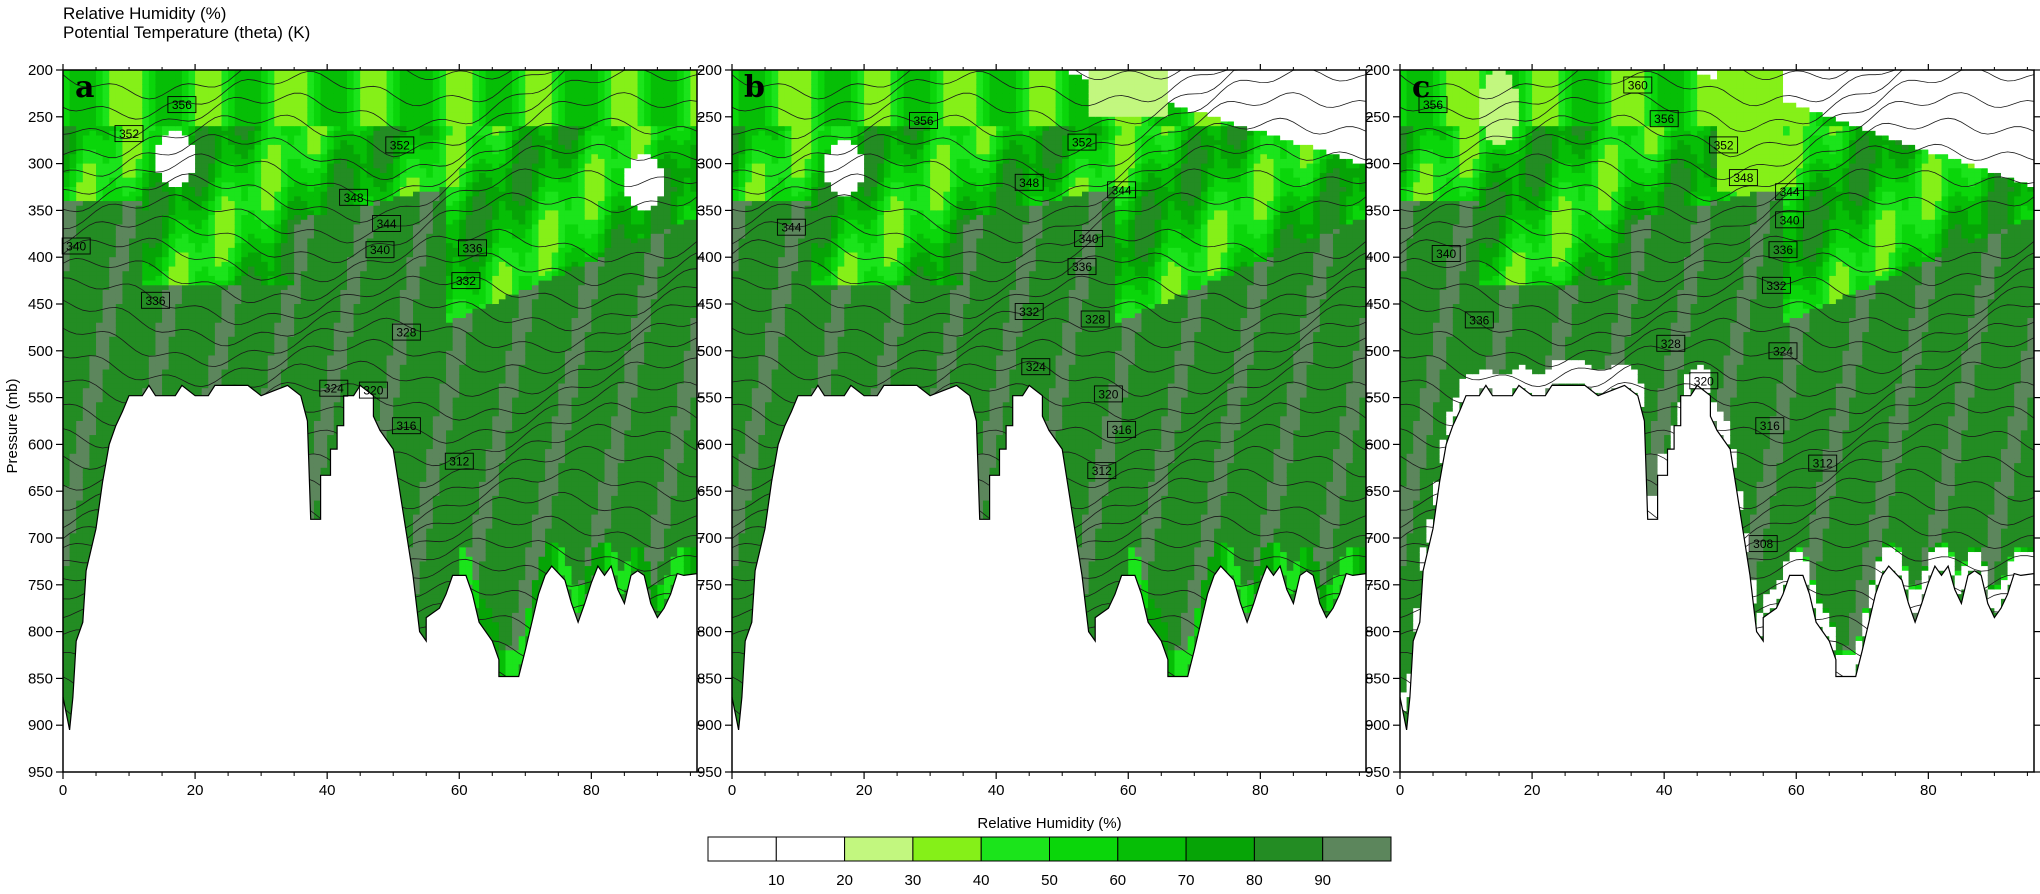  Describe the element at coordinates (144, 14) in the screenshot. I see `header-variable-1: Relative Humidity (%)` at that location.